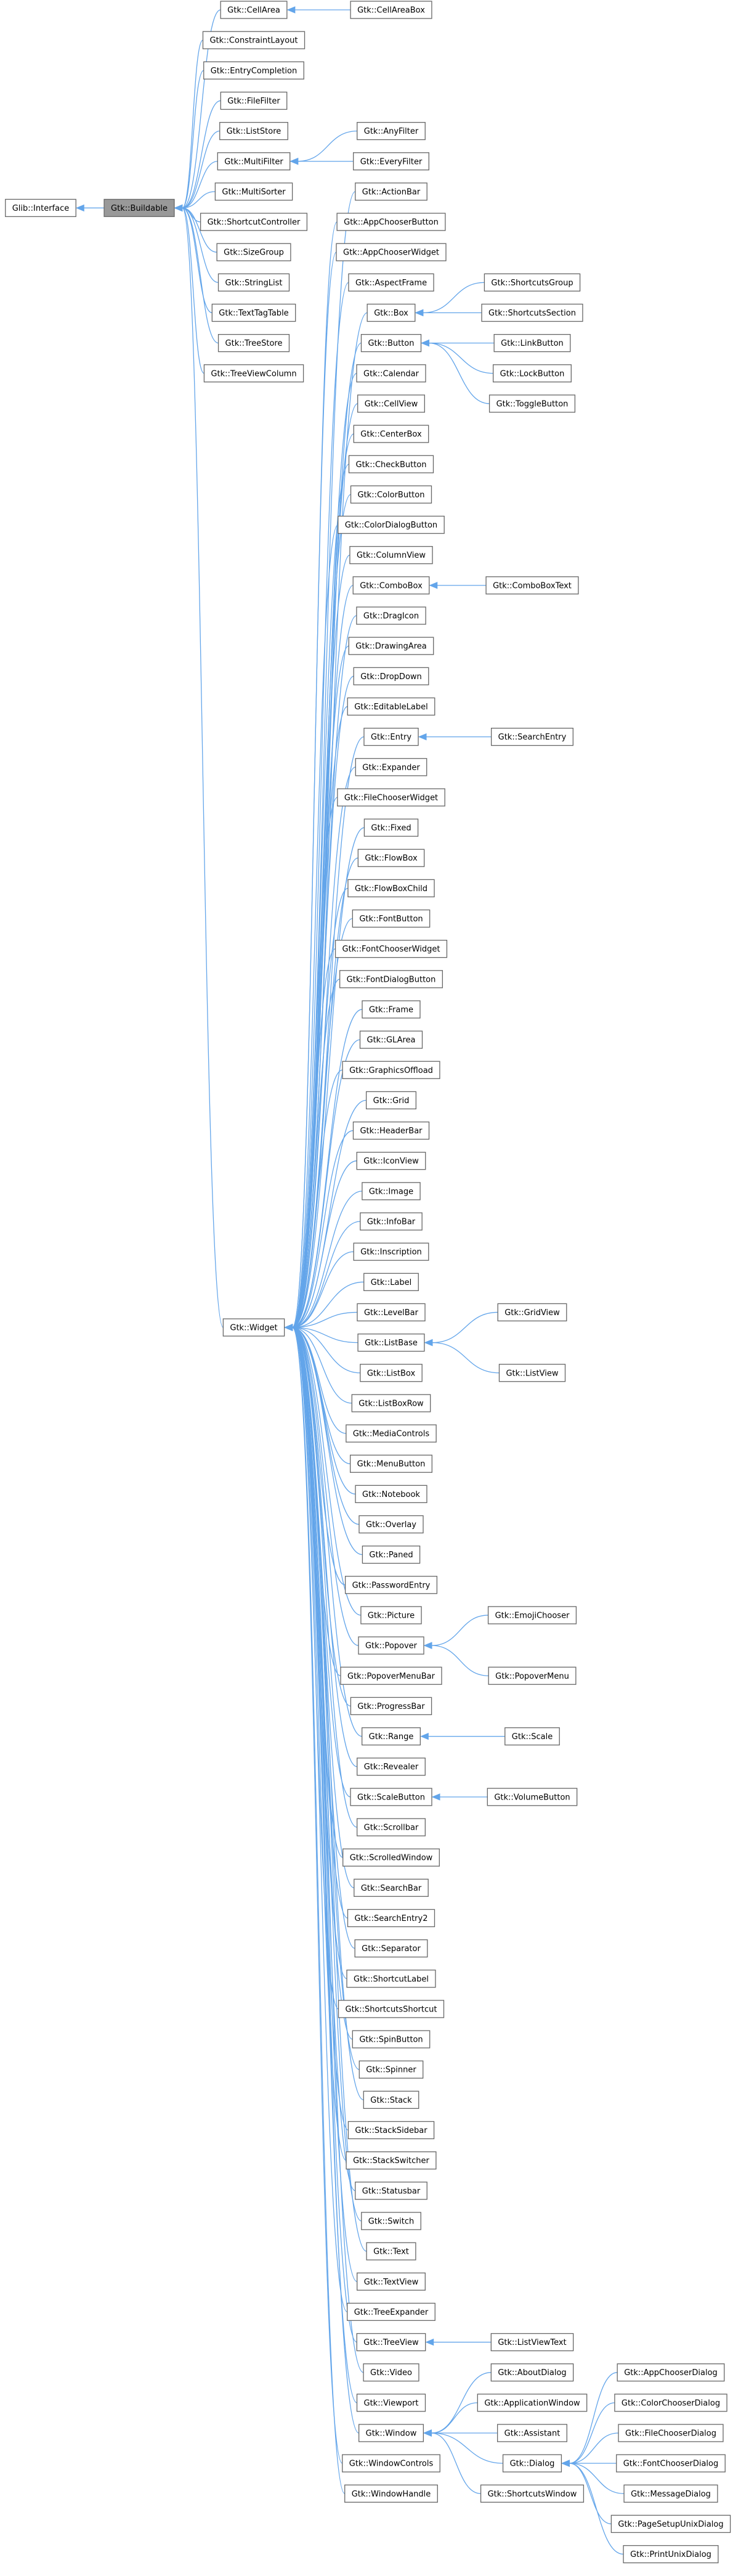 The image size is (741, 2576). I want to click on class-label: Gtk::DropDown, so click(391, 677).